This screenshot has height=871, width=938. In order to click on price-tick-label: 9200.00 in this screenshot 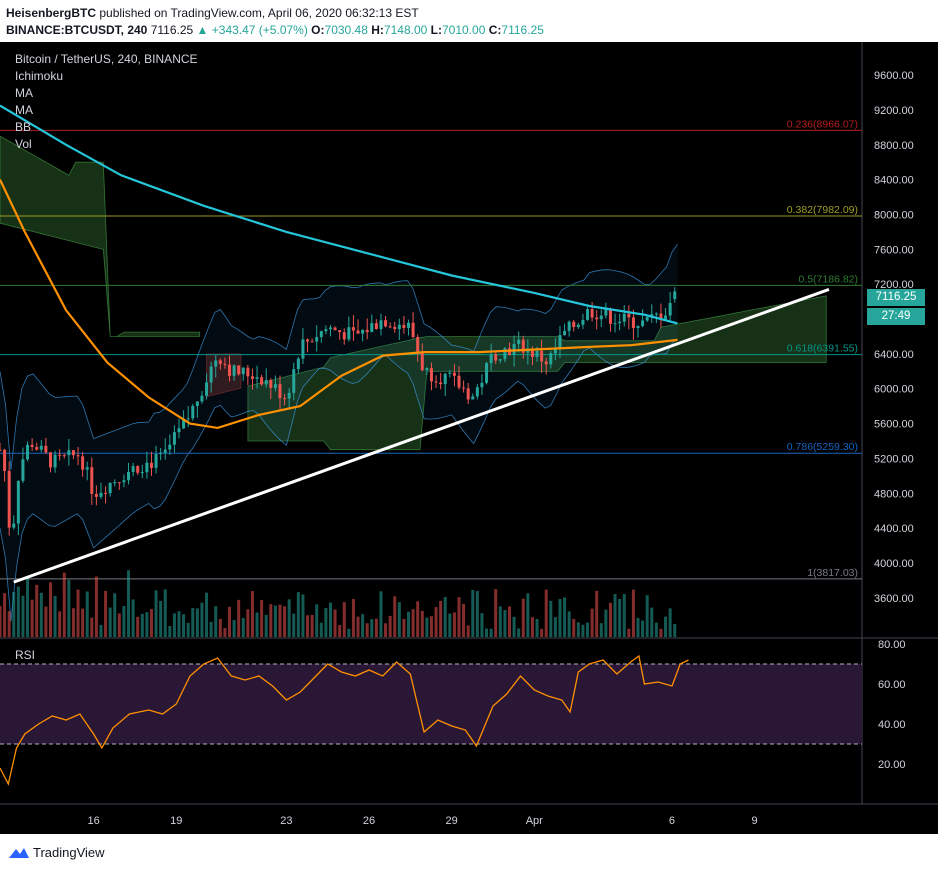, I will do `click(894, 111)`.